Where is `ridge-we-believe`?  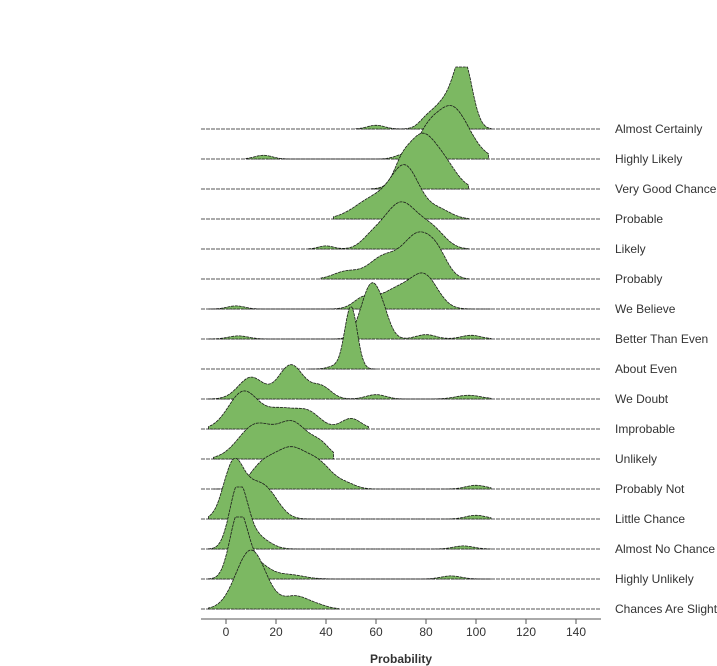 ridge-we-believe is located at coordinates (349, 291).